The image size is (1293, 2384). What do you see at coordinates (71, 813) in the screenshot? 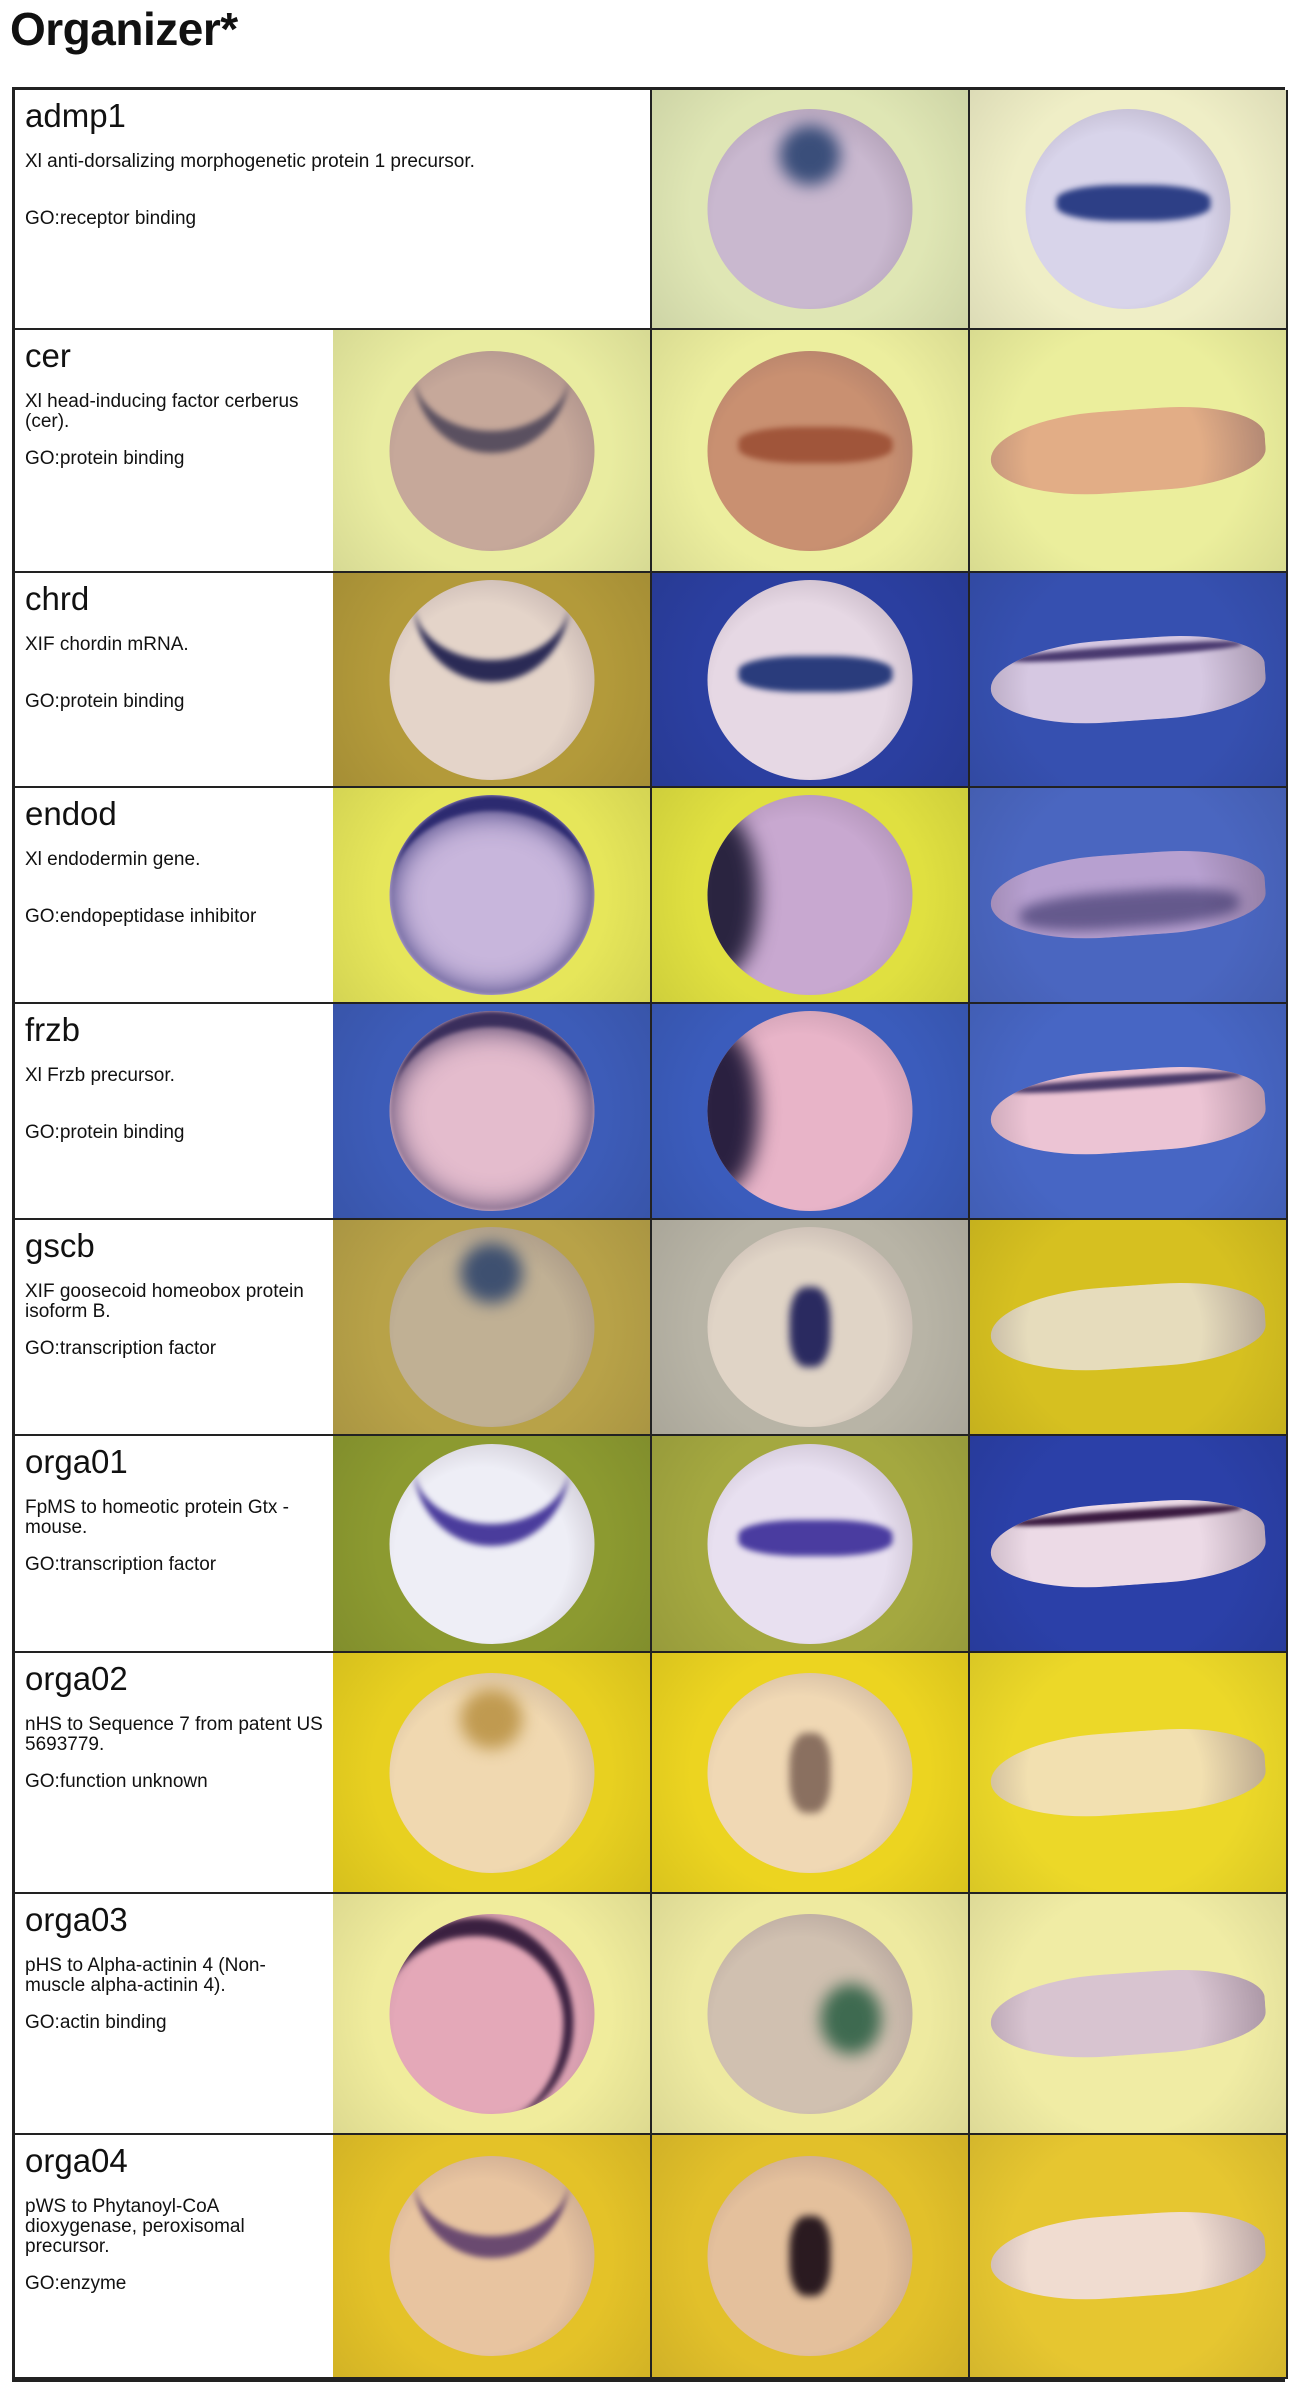
I see `gene-name: endod` at bounding box center [71, 813].